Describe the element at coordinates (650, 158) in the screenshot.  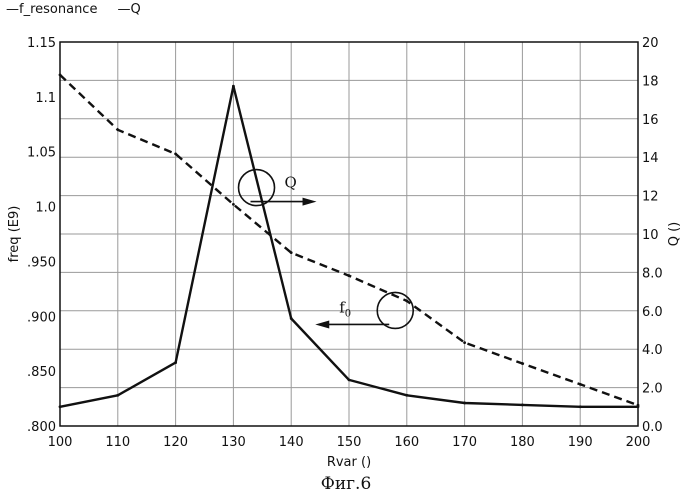
I see `y-right-tick-label: 14` at that location.